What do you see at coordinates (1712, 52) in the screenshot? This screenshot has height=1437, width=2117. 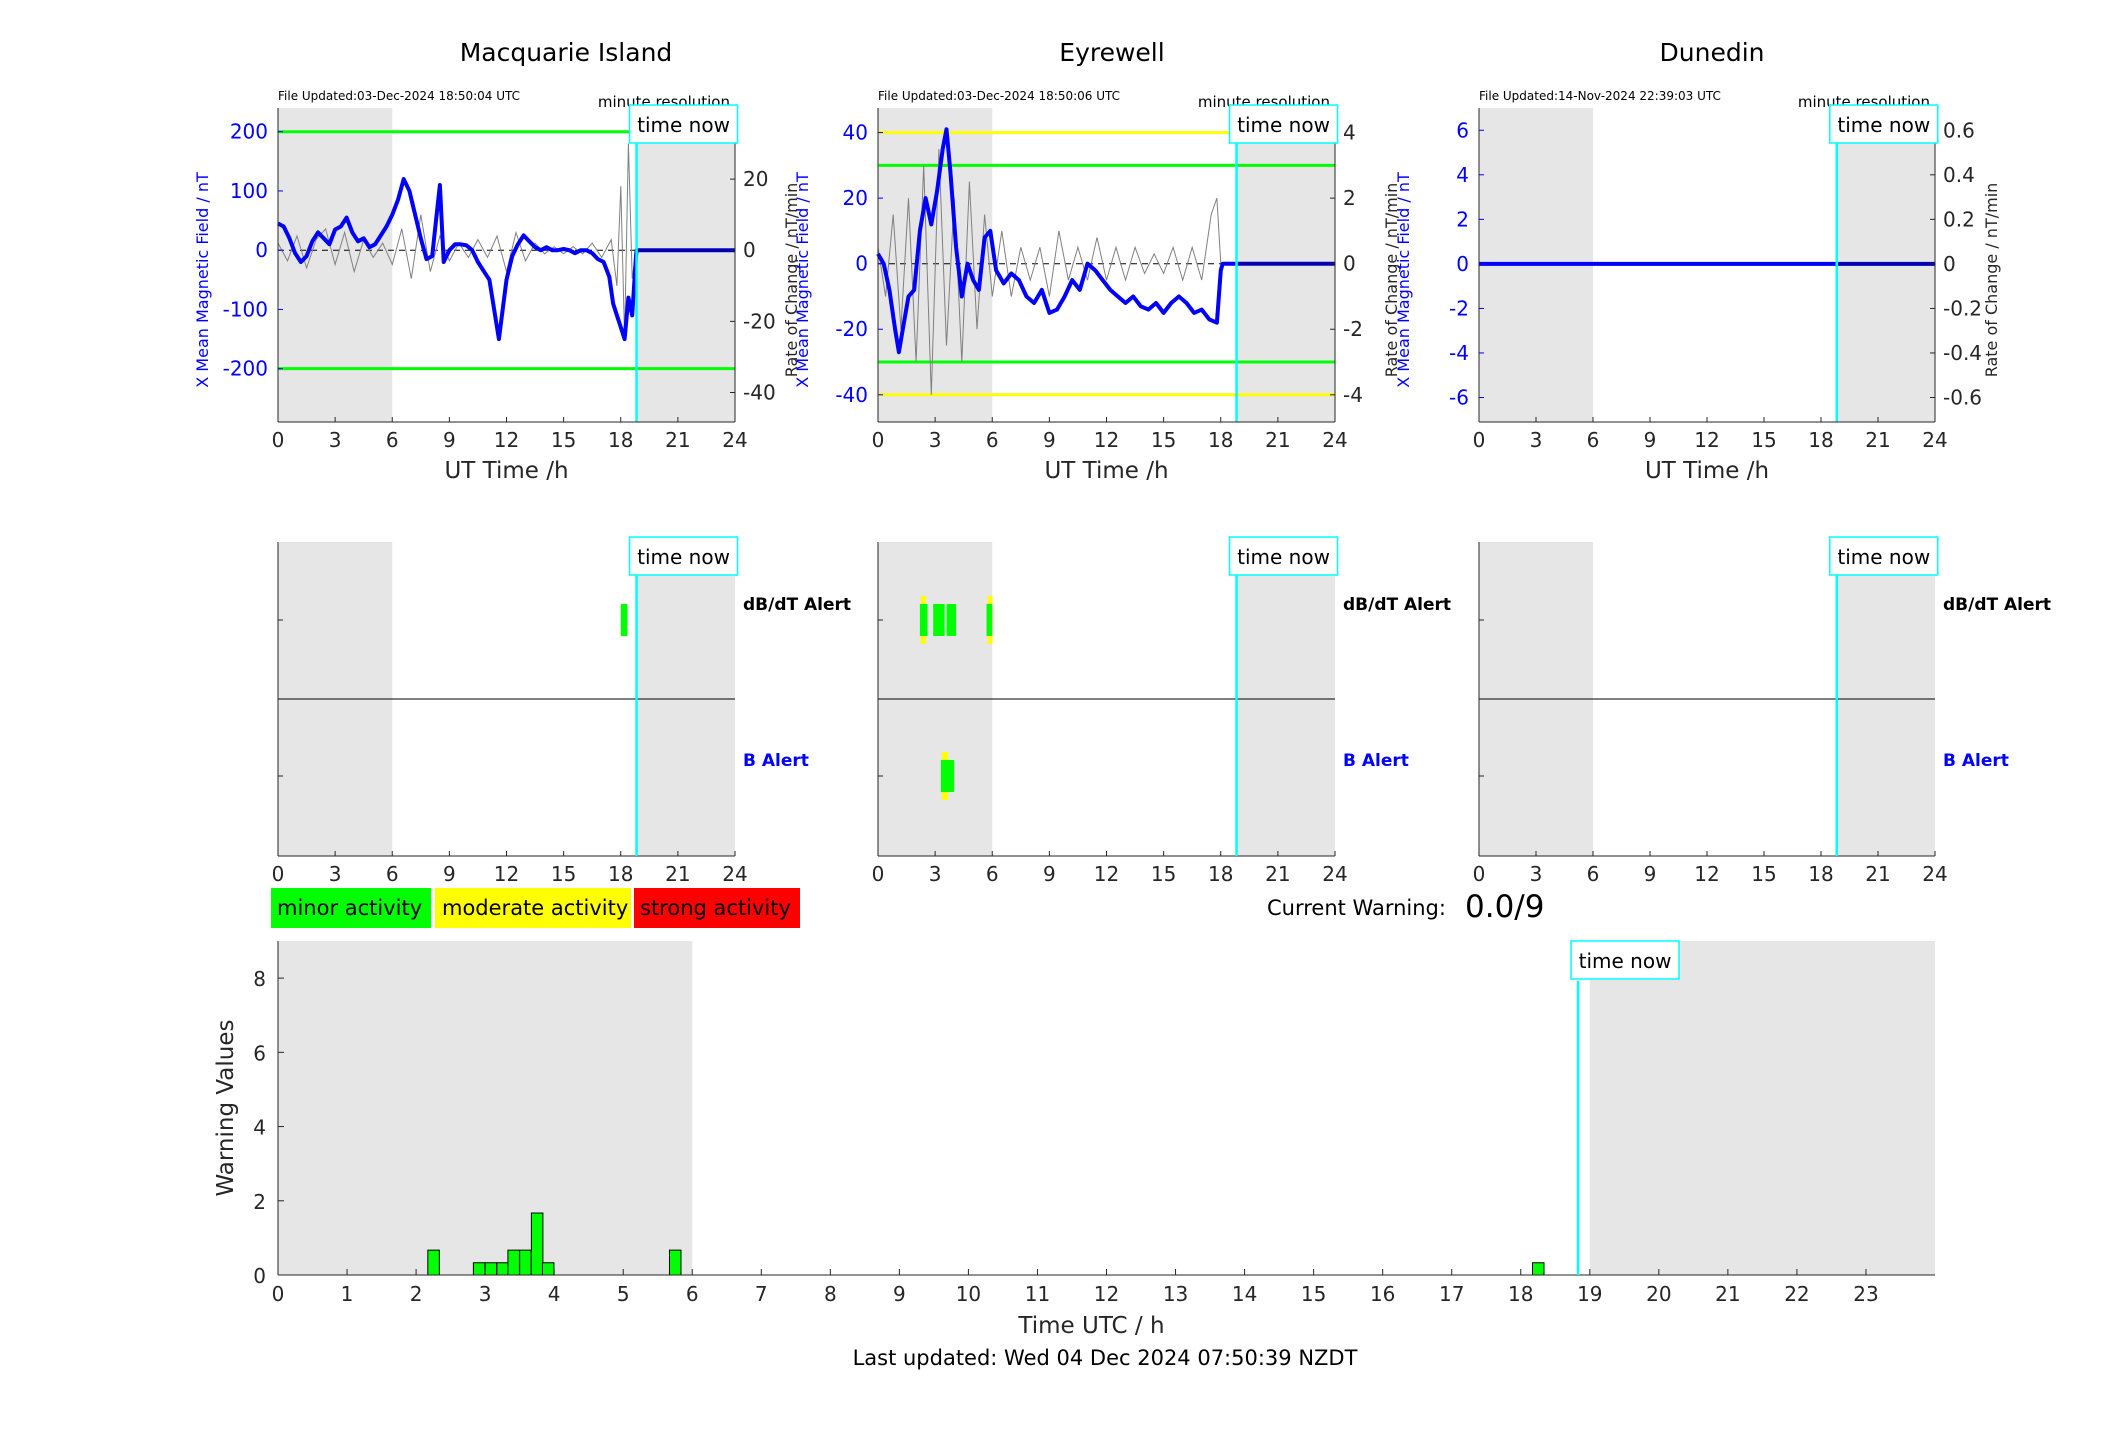 I see `station-title-dunedin: Dunedin` at bounding box center [1712, 52].